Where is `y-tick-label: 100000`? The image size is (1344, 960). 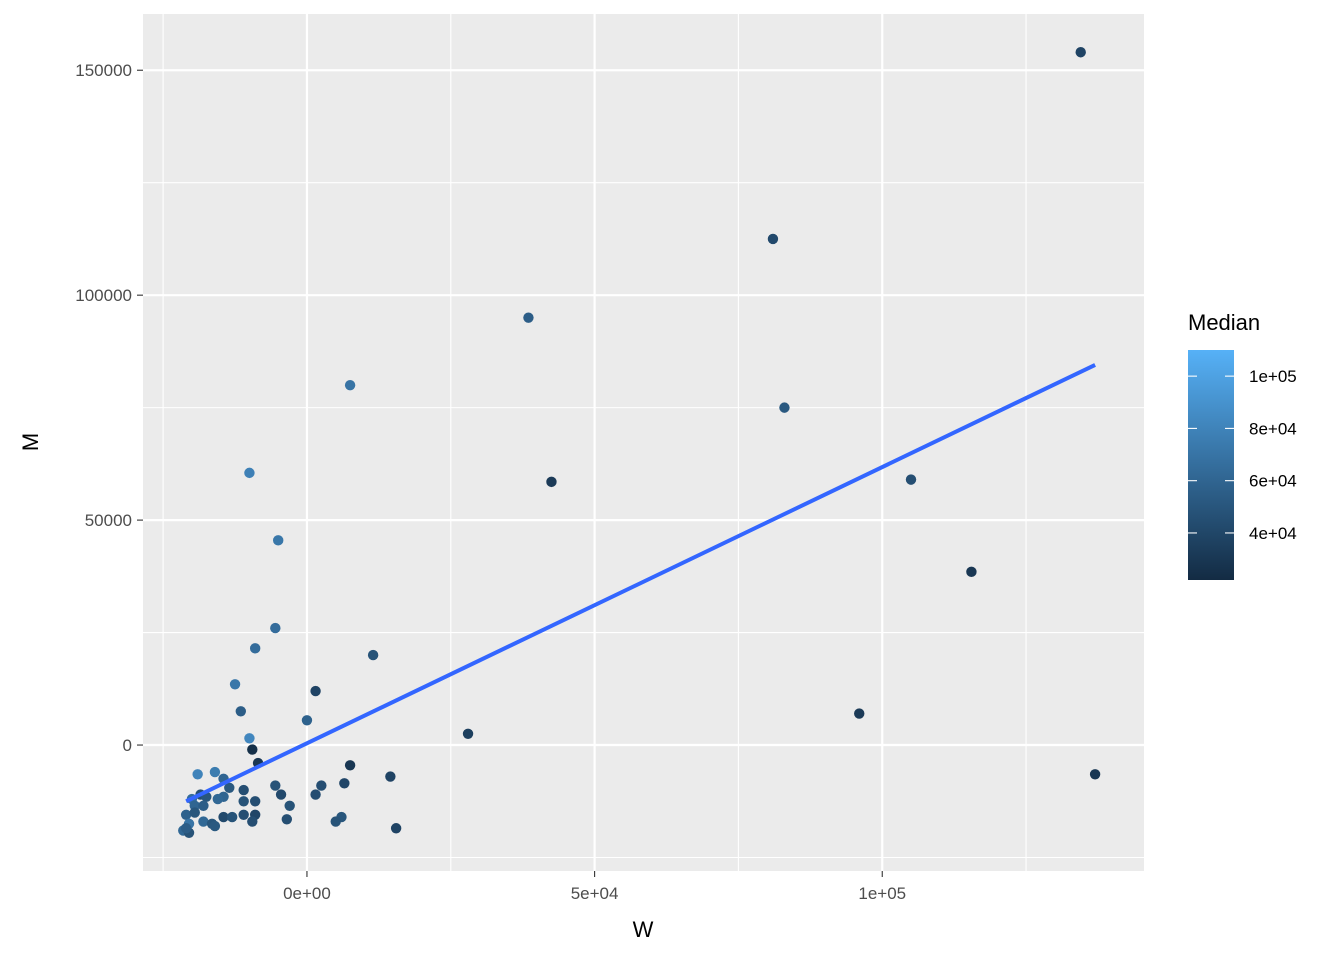
y-tick-label: 100000 is located at coordinates (103, 295).